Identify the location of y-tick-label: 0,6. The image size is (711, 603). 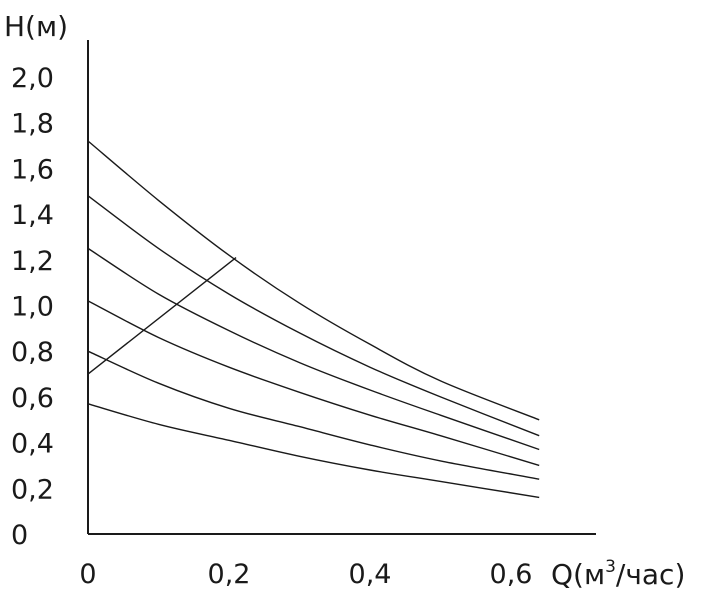
(32, 398).